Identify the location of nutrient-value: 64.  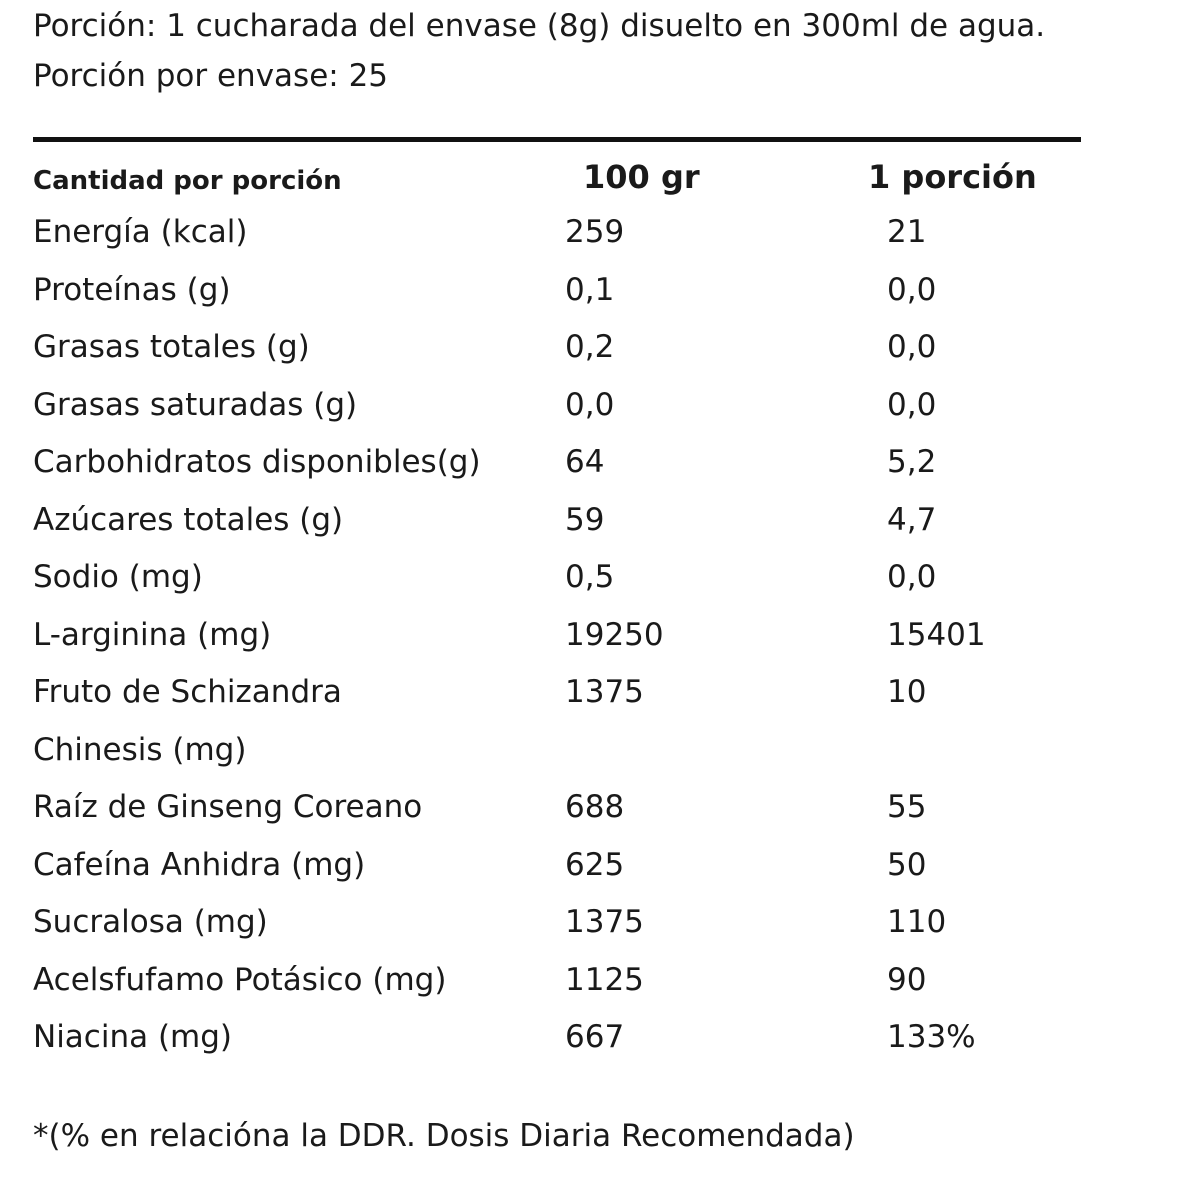
(585, 462).